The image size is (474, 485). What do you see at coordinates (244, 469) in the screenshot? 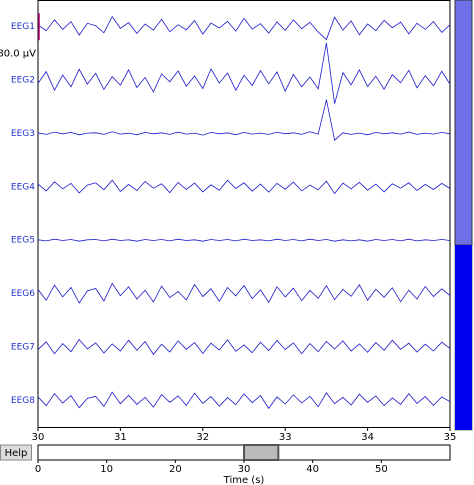
I see `x2-tick-label: 30` at bounding box center [244, 469].